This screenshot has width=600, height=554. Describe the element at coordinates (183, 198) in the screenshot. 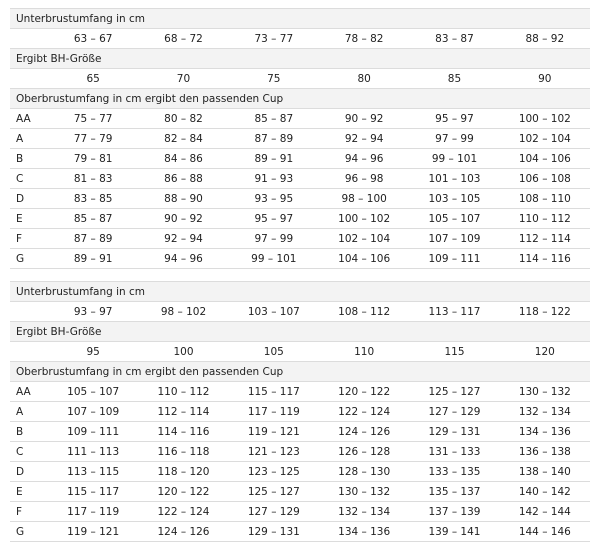

I see `overbust-range: 88 – 90` at that location.